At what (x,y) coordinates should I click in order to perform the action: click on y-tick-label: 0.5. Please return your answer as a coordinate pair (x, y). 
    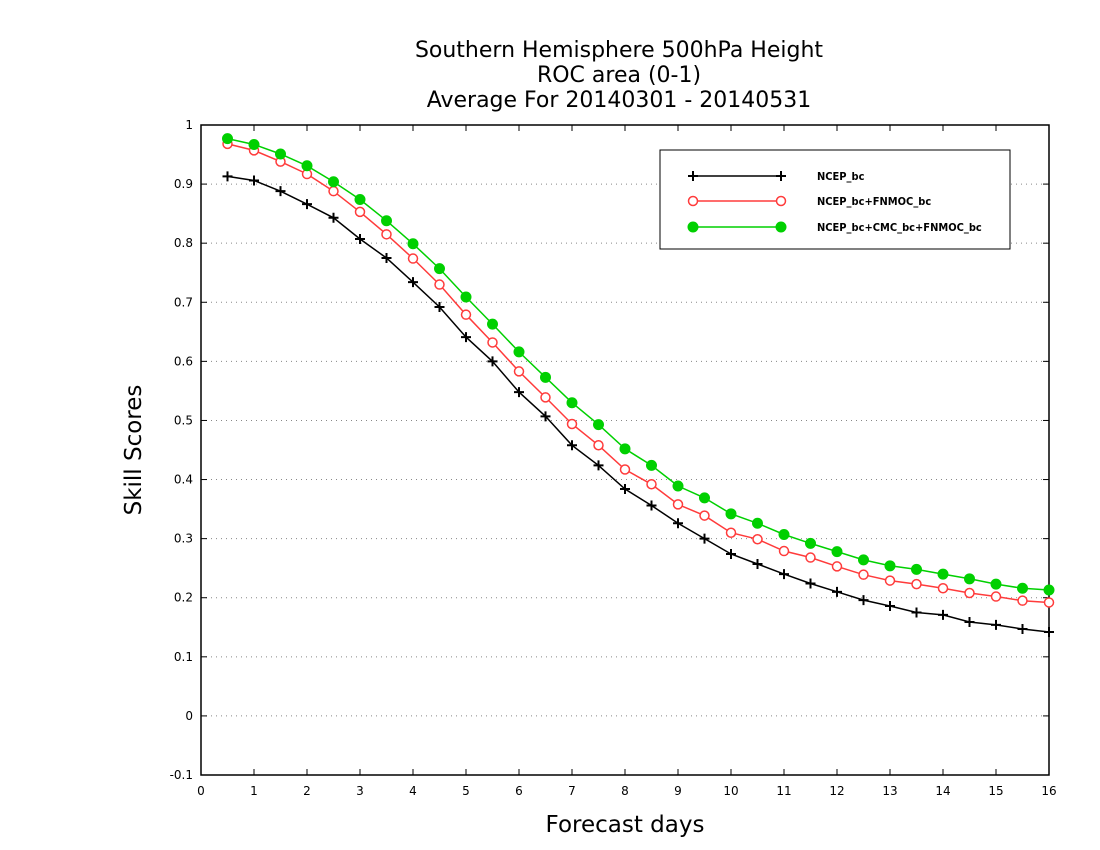
    Looking at the image, I should click on (183, 420).